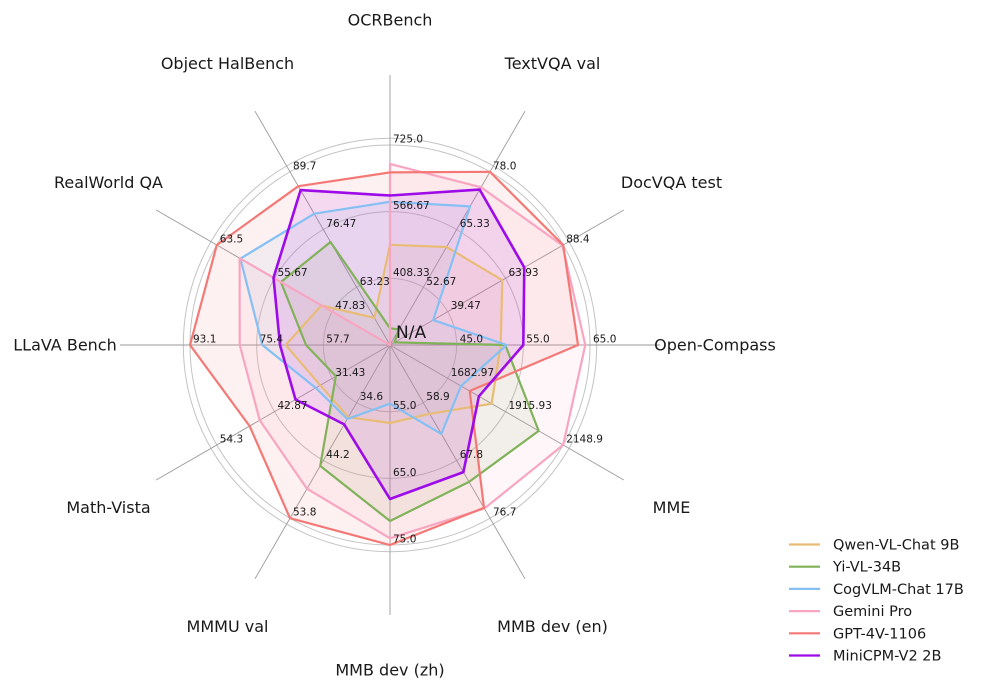 Image resolution: width=986 pixels, height=690 pixels. What do you see at coordinates (375, 282) in the screenshot?
I see `tick-label: 63.23` at bounding box center [375, 282].